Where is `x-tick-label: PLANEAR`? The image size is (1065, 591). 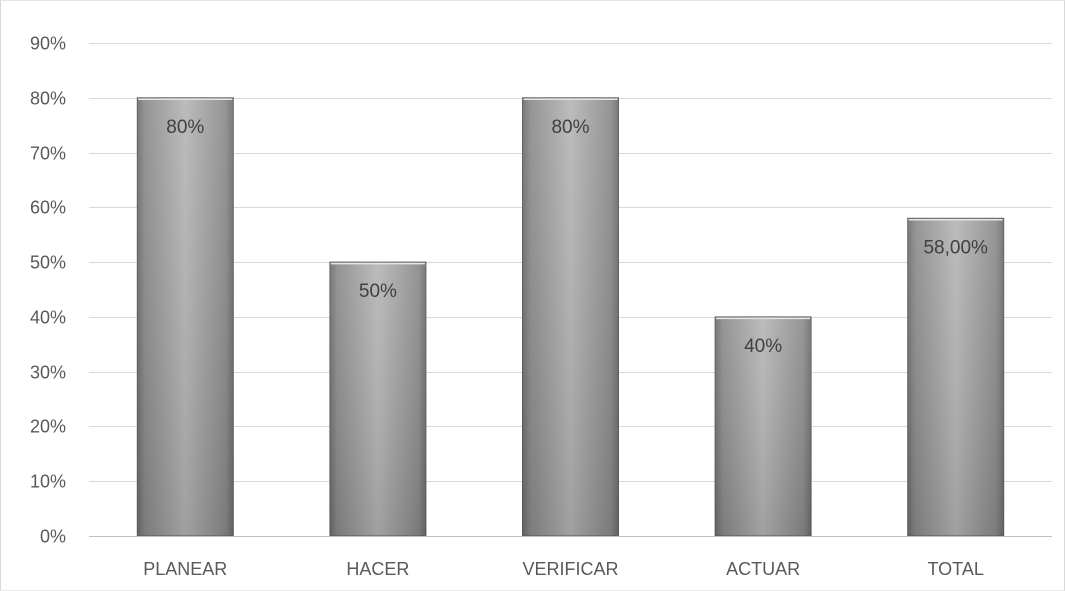
x-tick-label: PLANEAR is located at coordinates (185, 569).